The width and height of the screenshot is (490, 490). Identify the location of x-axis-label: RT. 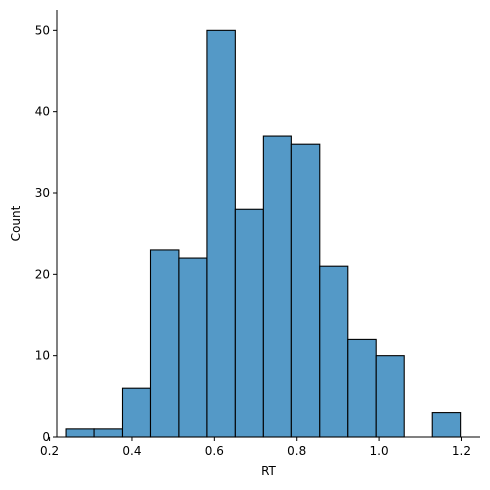
(268, 471).